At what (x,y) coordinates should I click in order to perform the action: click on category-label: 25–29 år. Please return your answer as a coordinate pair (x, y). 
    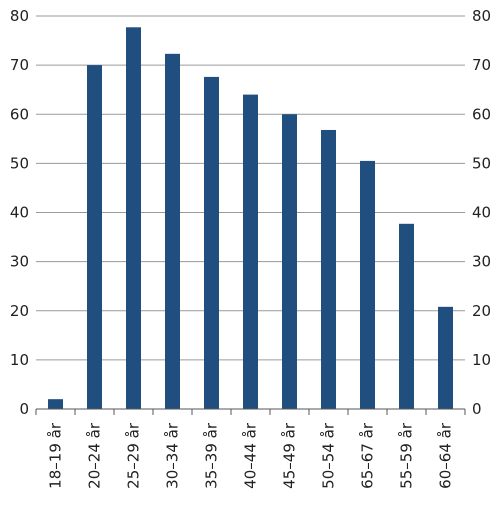
    Looking at the image, I should click on (134, 455).